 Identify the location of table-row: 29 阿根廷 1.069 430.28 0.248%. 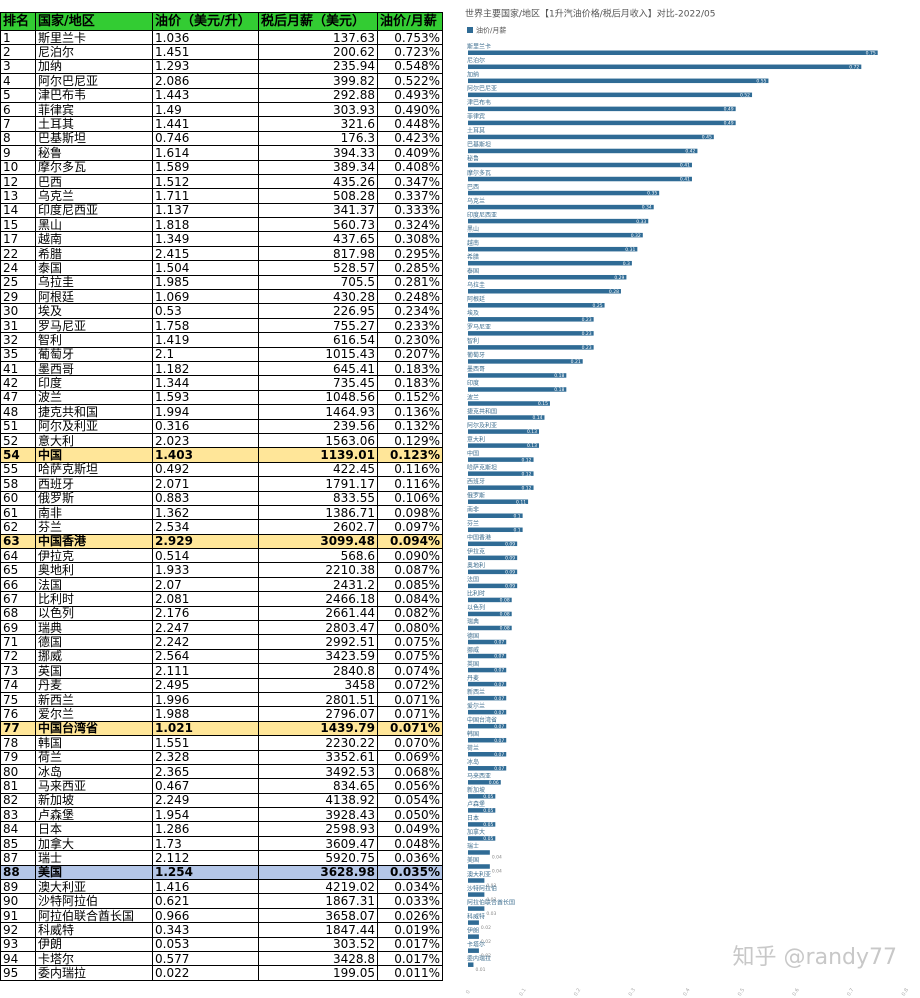
(221, 297).